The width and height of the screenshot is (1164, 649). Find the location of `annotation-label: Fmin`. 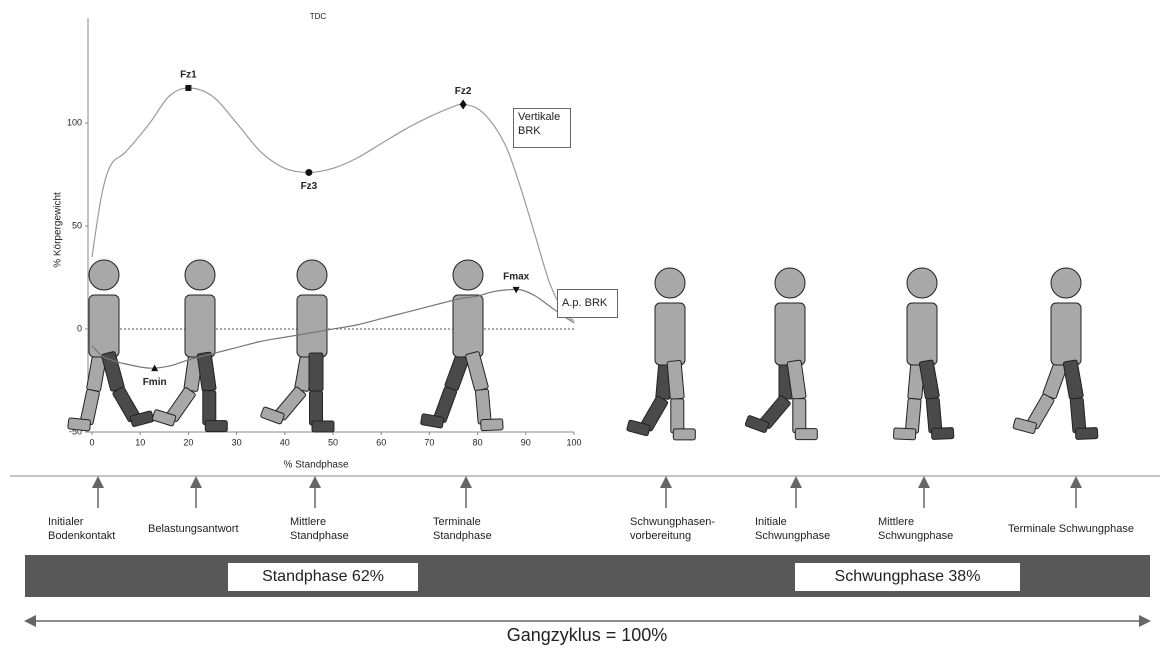

annotation-label: Fmin is located at coordinates (155, 382).